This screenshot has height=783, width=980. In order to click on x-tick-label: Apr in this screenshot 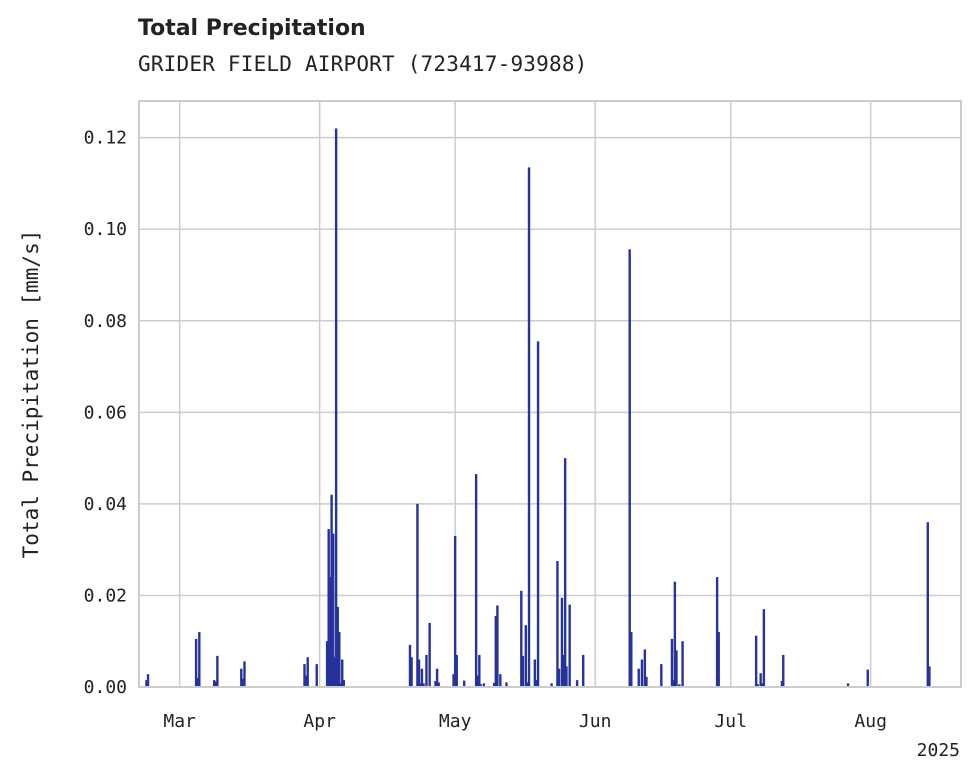, I will do `click(319, 721)`.